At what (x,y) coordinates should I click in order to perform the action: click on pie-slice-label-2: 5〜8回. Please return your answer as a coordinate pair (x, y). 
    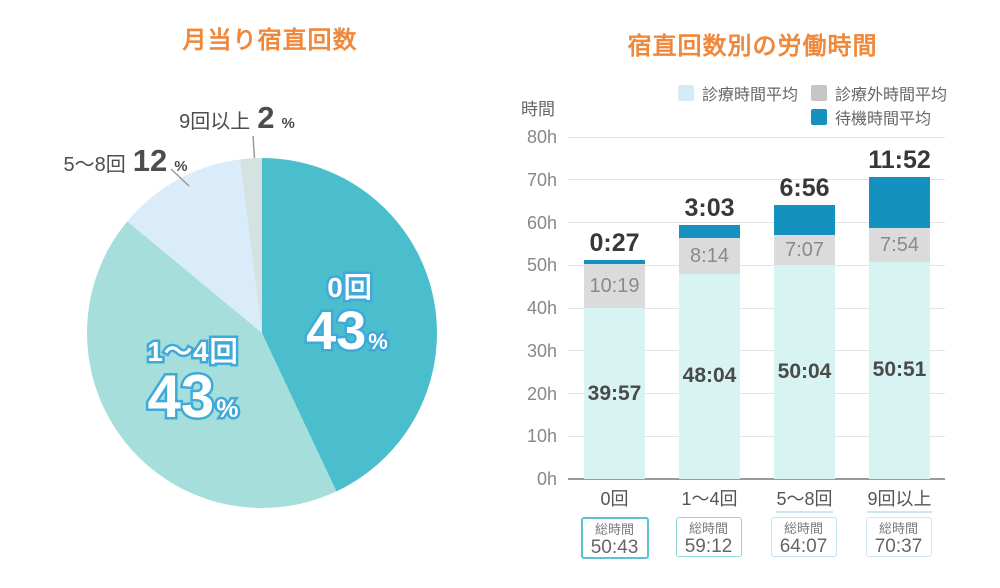
    Looking at the image, I should click on (94, 165).